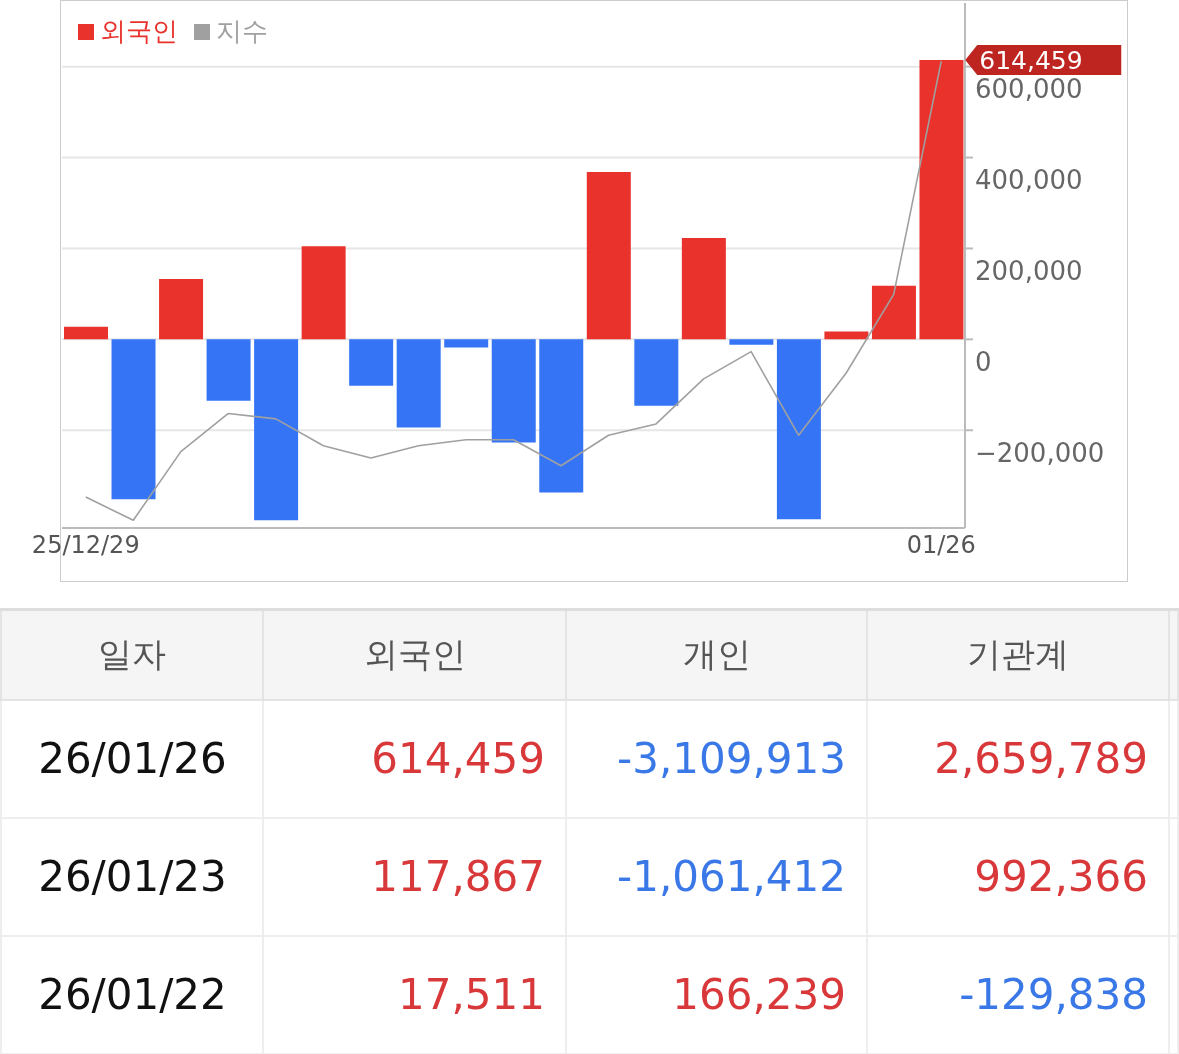 The image size is (1179, 1054). I want to click on category-label: 외국인, so click(414, 654).